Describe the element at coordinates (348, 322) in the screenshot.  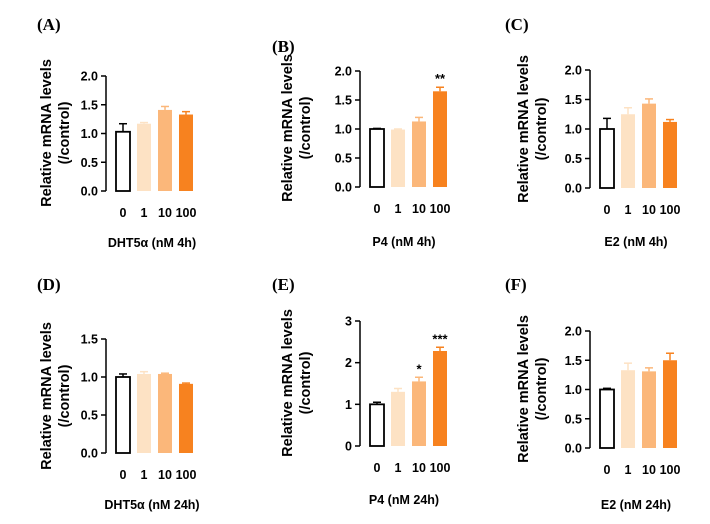
I see `y-tick-label: 3` at that location.